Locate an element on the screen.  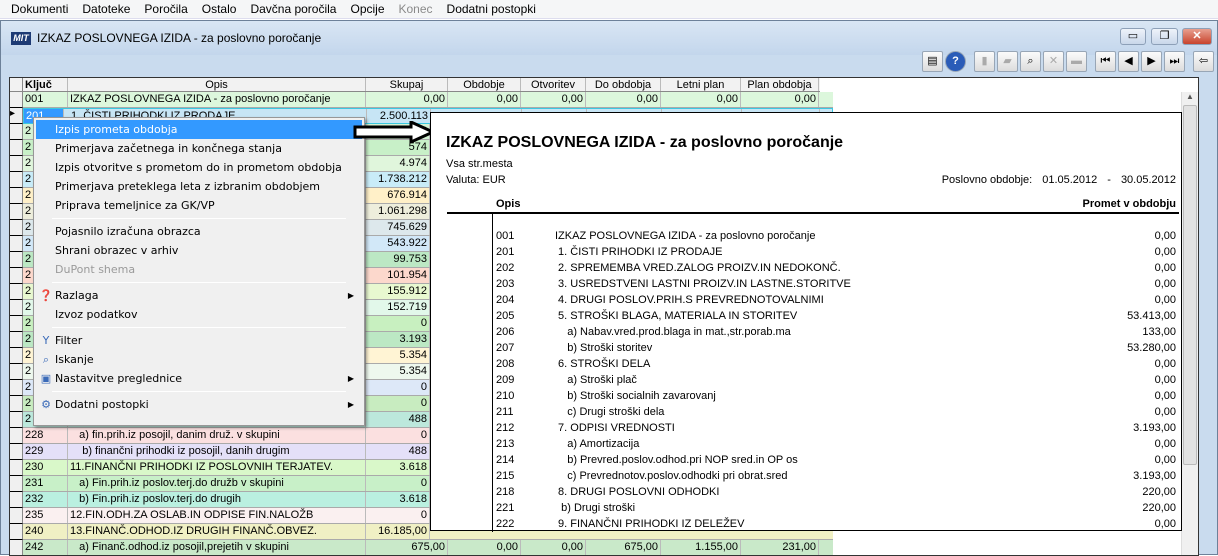
new-doc-icon: ▮ is located at coordinates (984, 61).